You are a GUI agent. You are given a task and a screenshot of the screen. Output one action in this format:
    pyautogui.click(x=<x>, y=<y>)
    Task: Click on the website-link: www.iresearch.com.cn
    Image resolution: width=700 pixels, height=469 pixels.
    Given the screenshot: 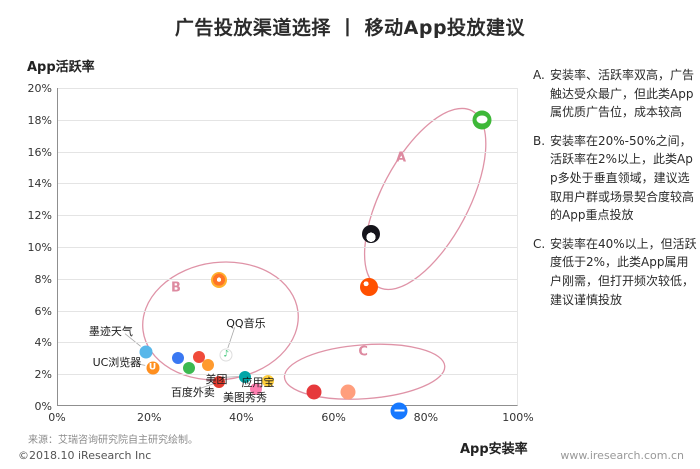 What is the action you would take?
    pyautogui.click(x=622, y=455)
    